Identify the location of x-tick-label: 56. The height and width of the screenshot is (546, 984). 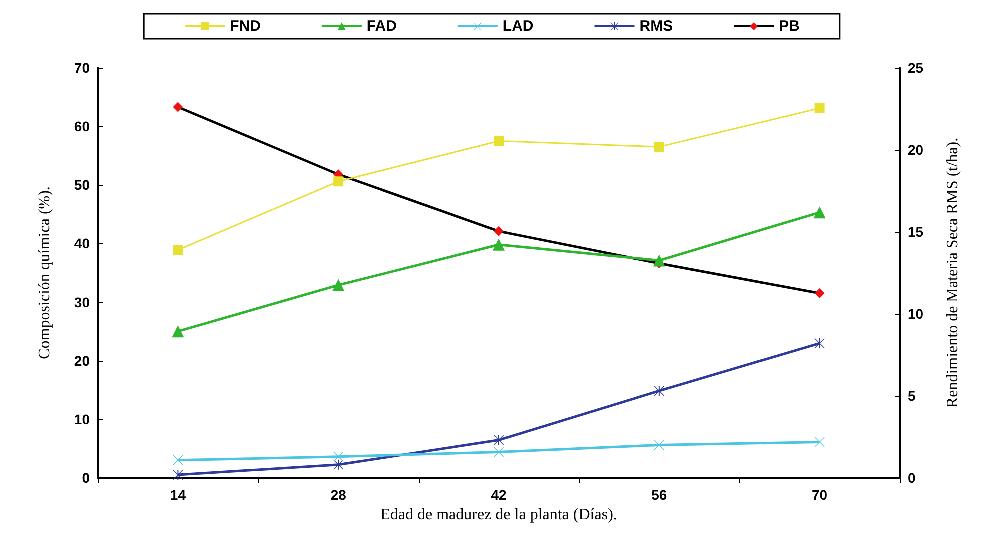
(660, 495).